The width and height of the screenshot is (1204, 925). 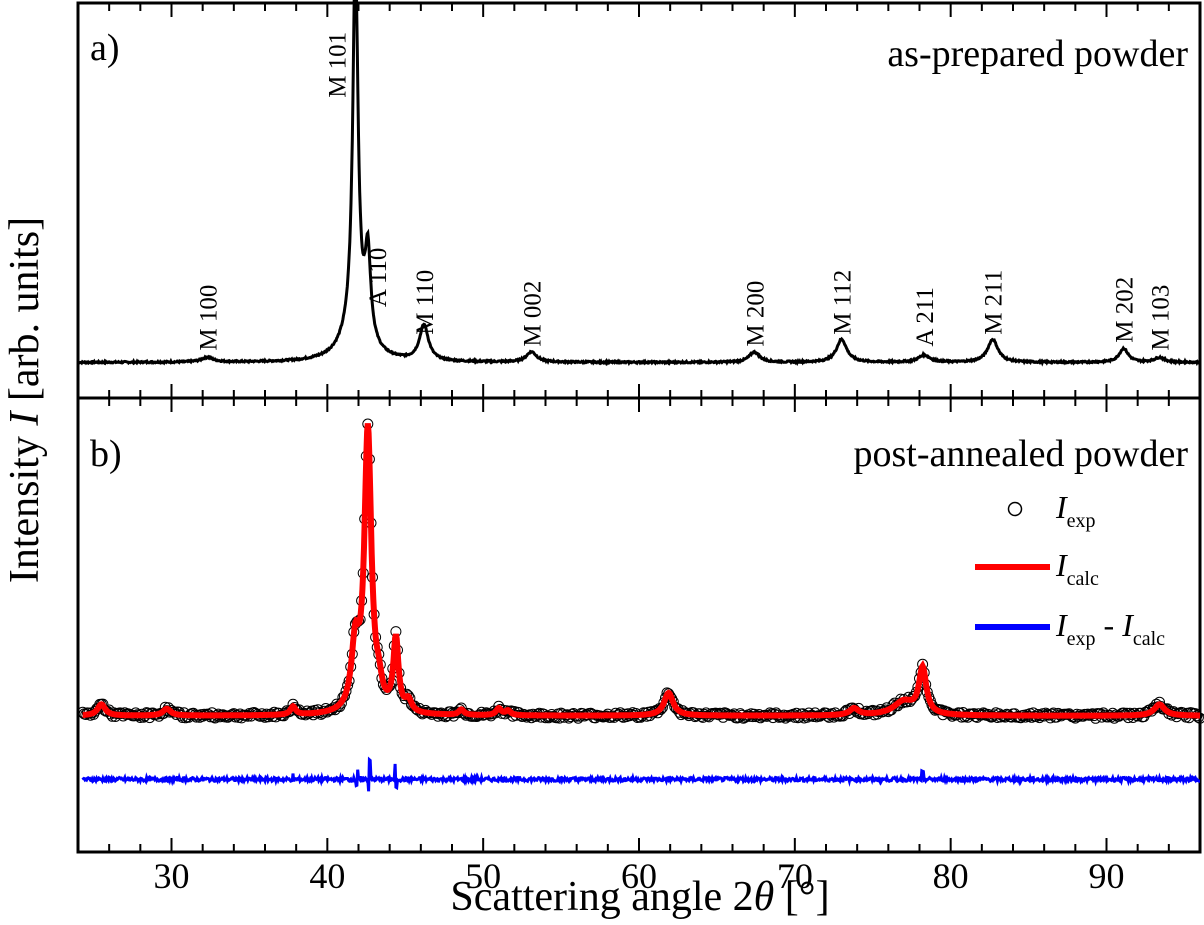 I want to click on x-axis-title: Scattering angle 2θ [°], so click(x=639, y=897).